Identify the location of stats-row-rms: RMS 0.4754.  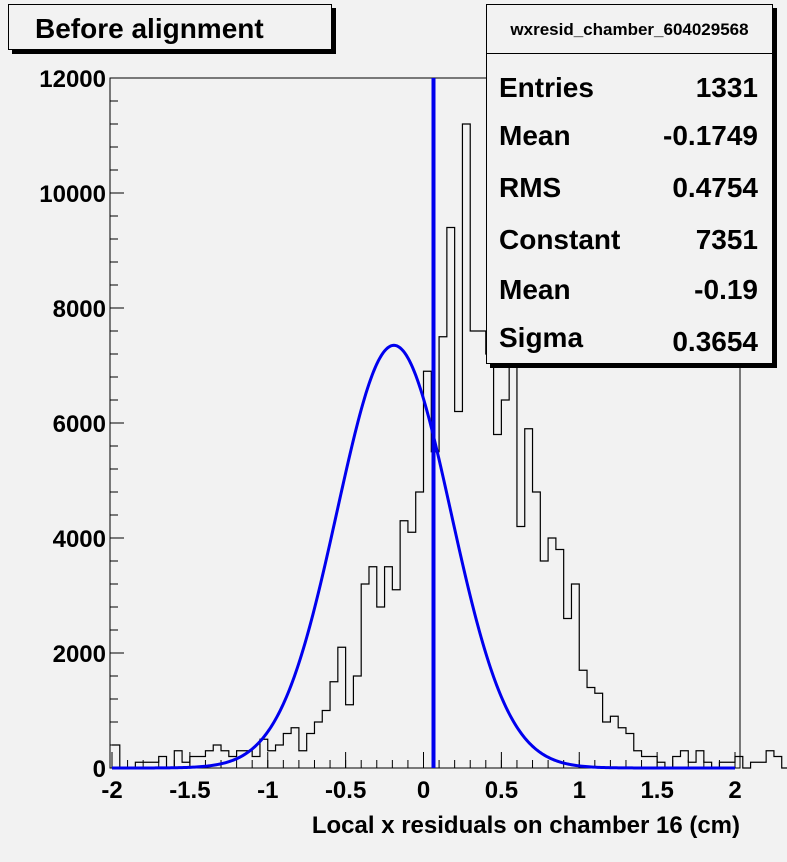
(628, 188).